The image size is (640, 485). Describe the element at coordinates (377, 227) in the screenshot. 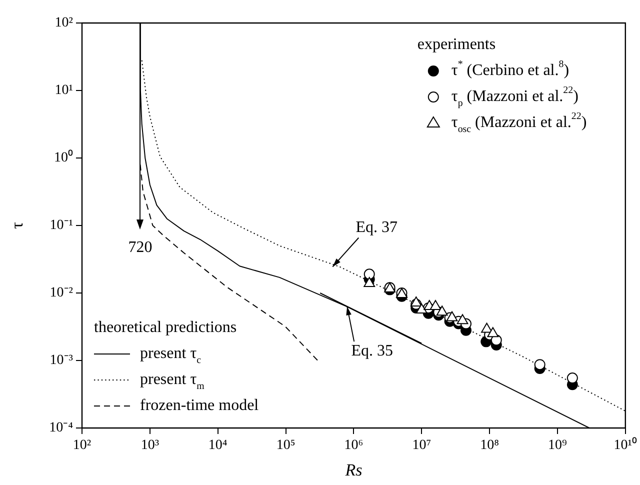

I see `annotation: Eq. 37` at that location.